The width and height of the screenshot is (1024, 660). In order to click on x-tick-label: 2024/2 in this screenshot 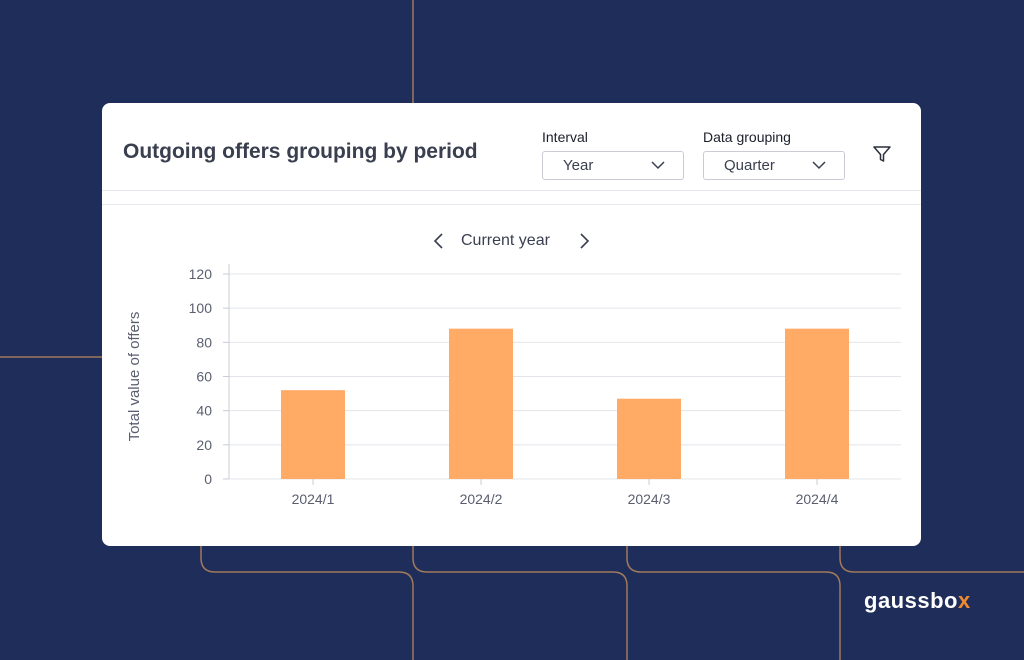, I will do `click(481, 499)`.